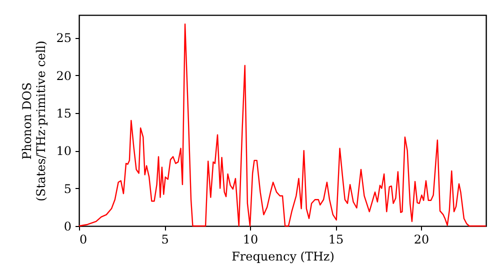 The width and height of the screenshot is (500, 280). I want to click on y-tick-label: 15, so click(64, 113).